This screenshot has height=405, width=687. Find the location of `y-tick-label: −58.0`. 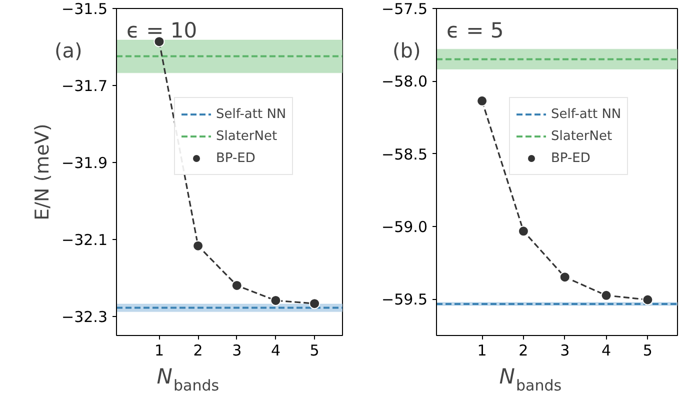

y-tick-label: −58.0 is located at coordinates (405, 81).